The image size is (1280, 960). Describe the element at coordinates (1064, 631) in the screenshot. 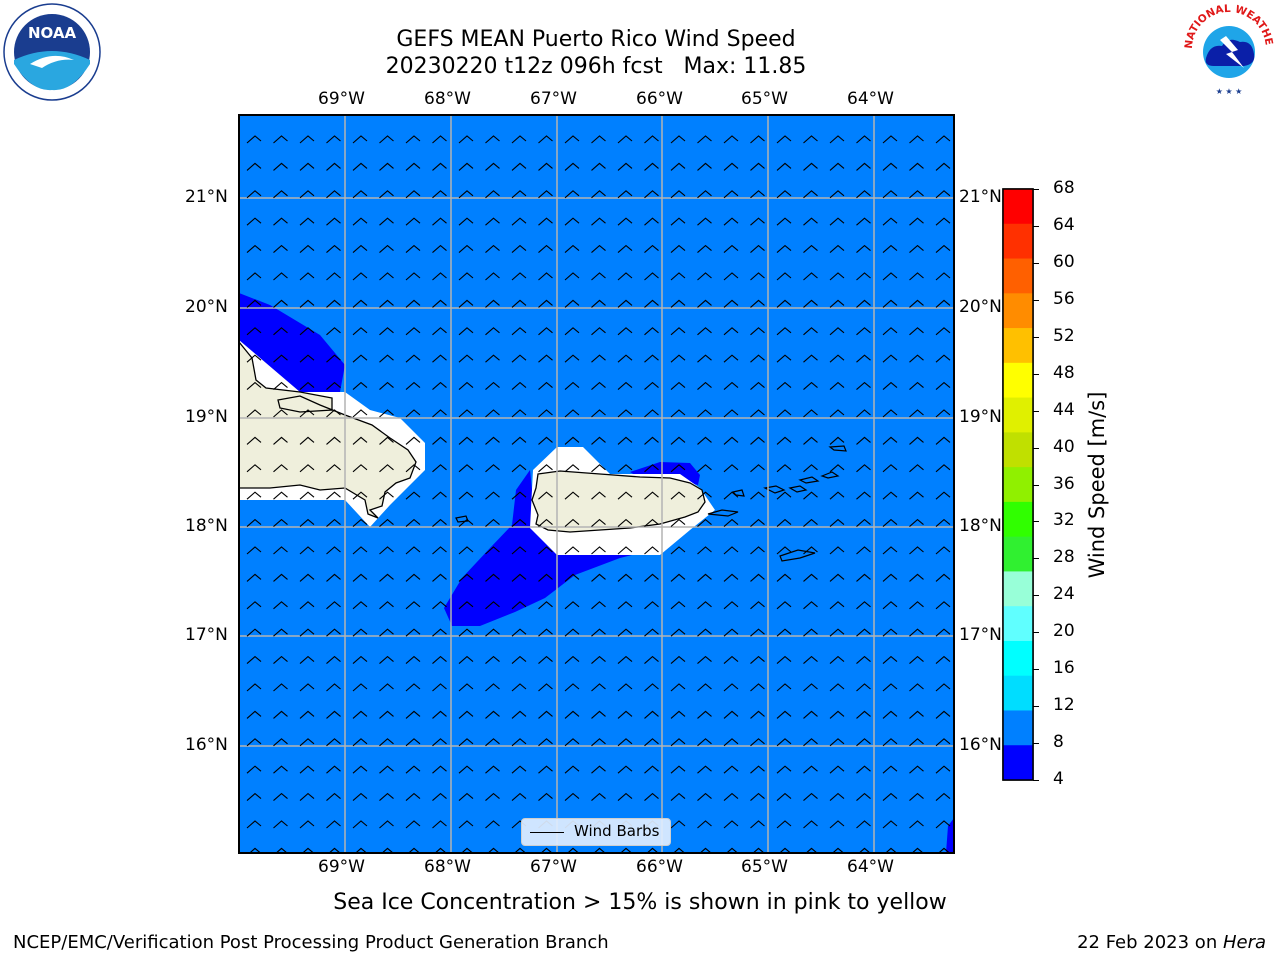

I see `colorbar-tick-label: 20` at that location.